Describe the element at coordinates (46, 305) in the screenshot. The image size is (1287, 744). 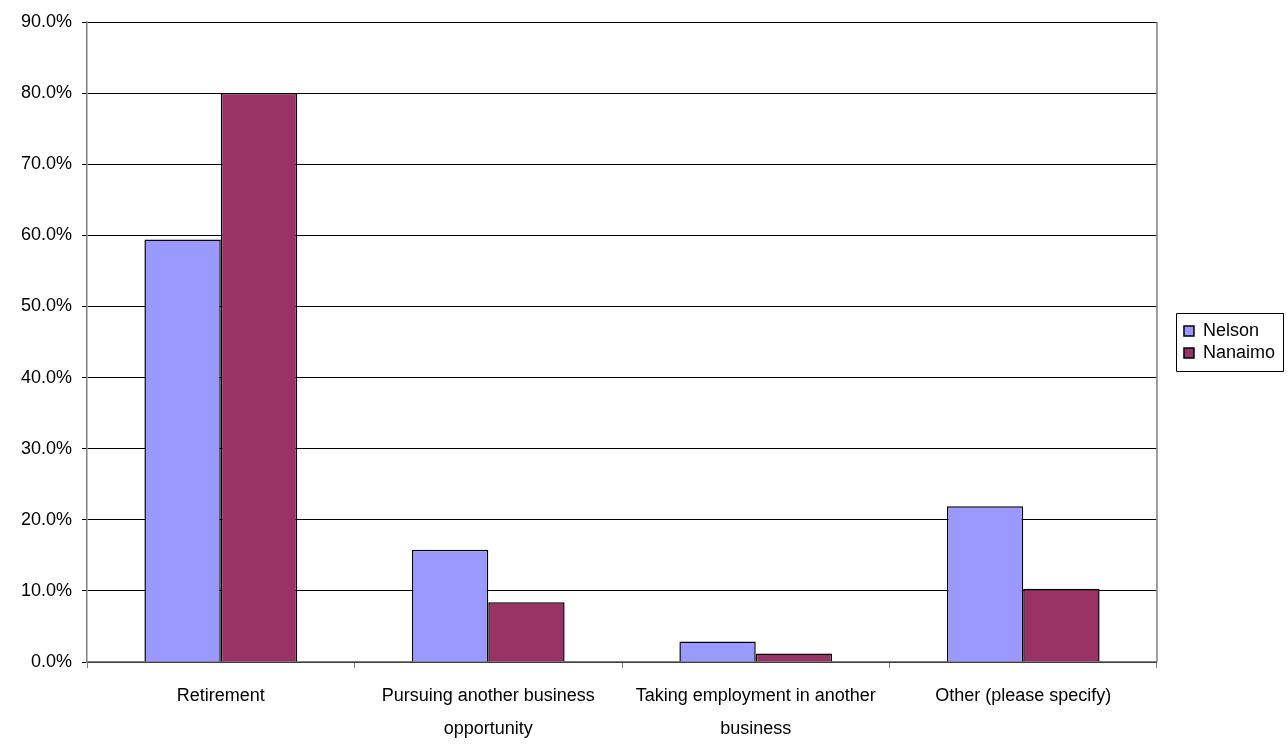
I see `y-tick-label: 50.0%` at that location.